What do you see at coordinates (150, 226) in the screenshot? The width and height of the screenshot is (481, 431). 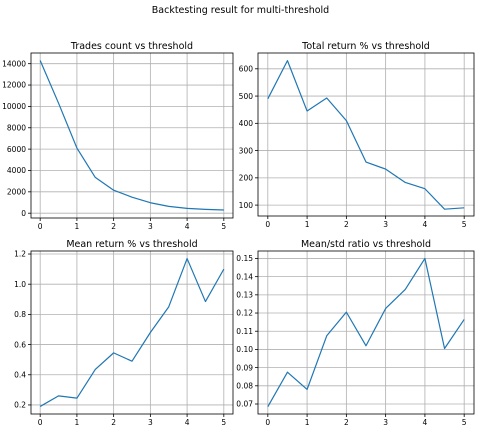 I see `trades-count-xtick-label: 3` at bounding box center [150, 226].